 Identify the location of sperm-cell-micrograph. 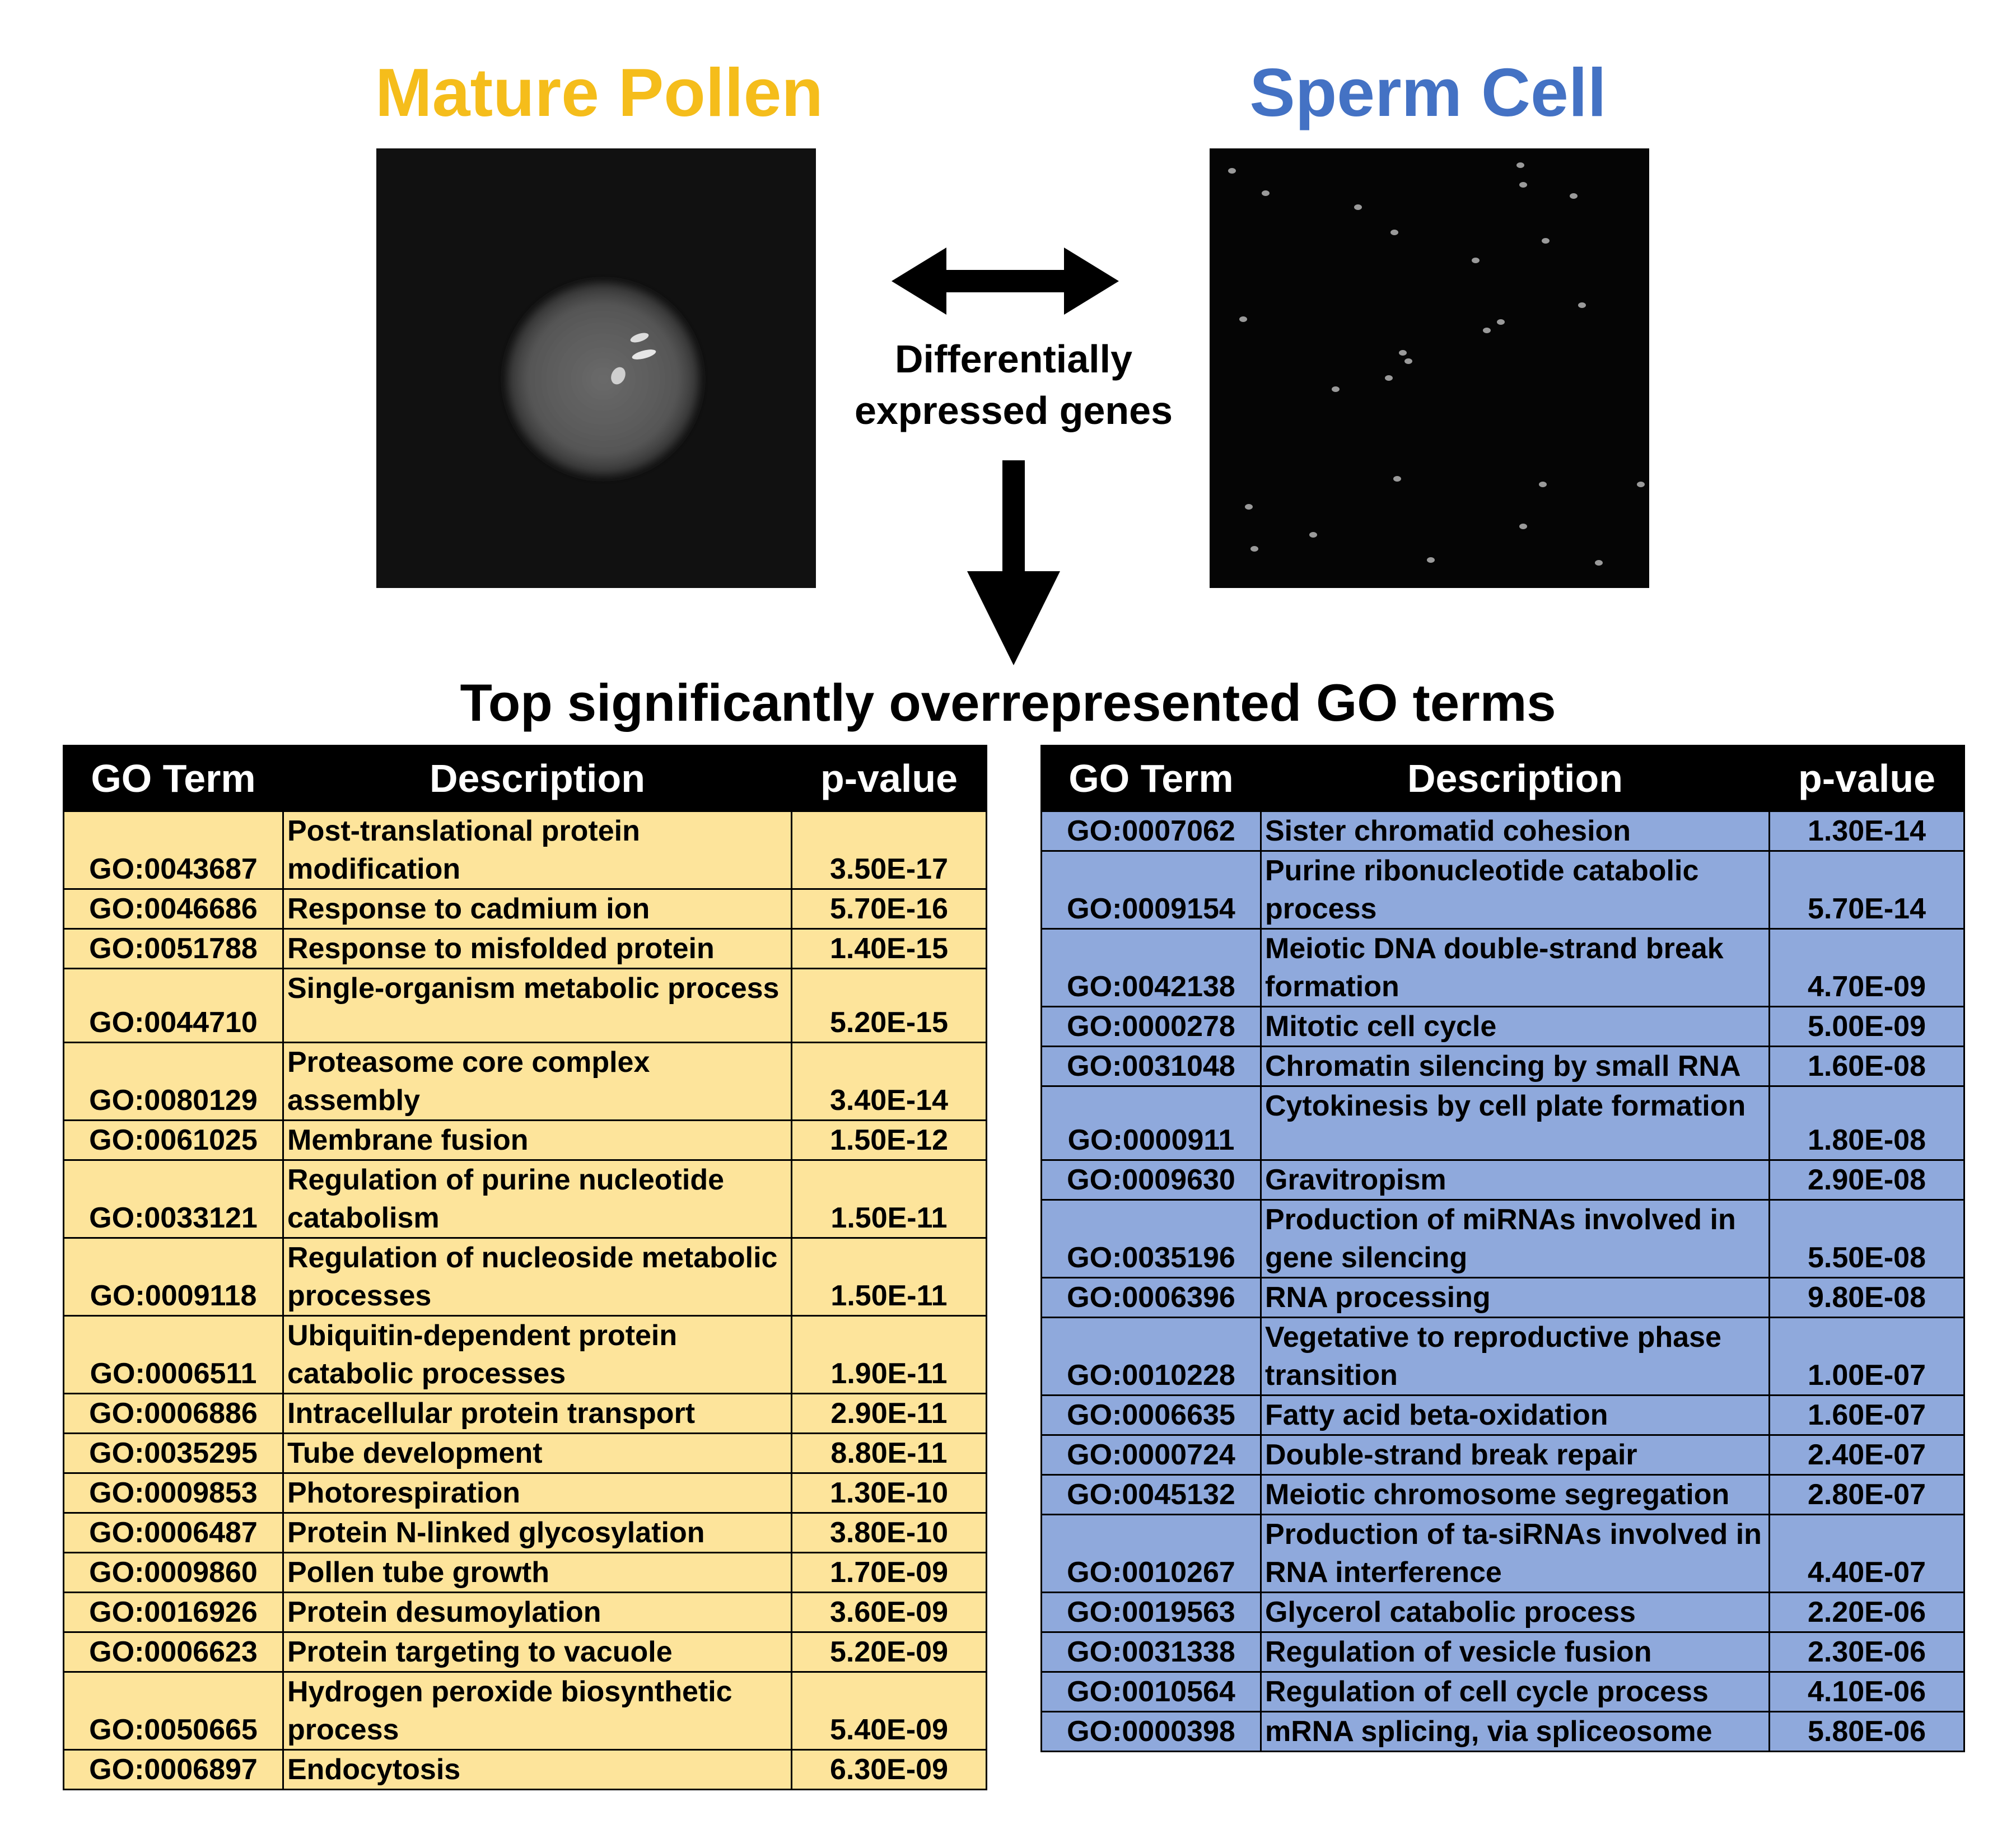
(1430, 368).